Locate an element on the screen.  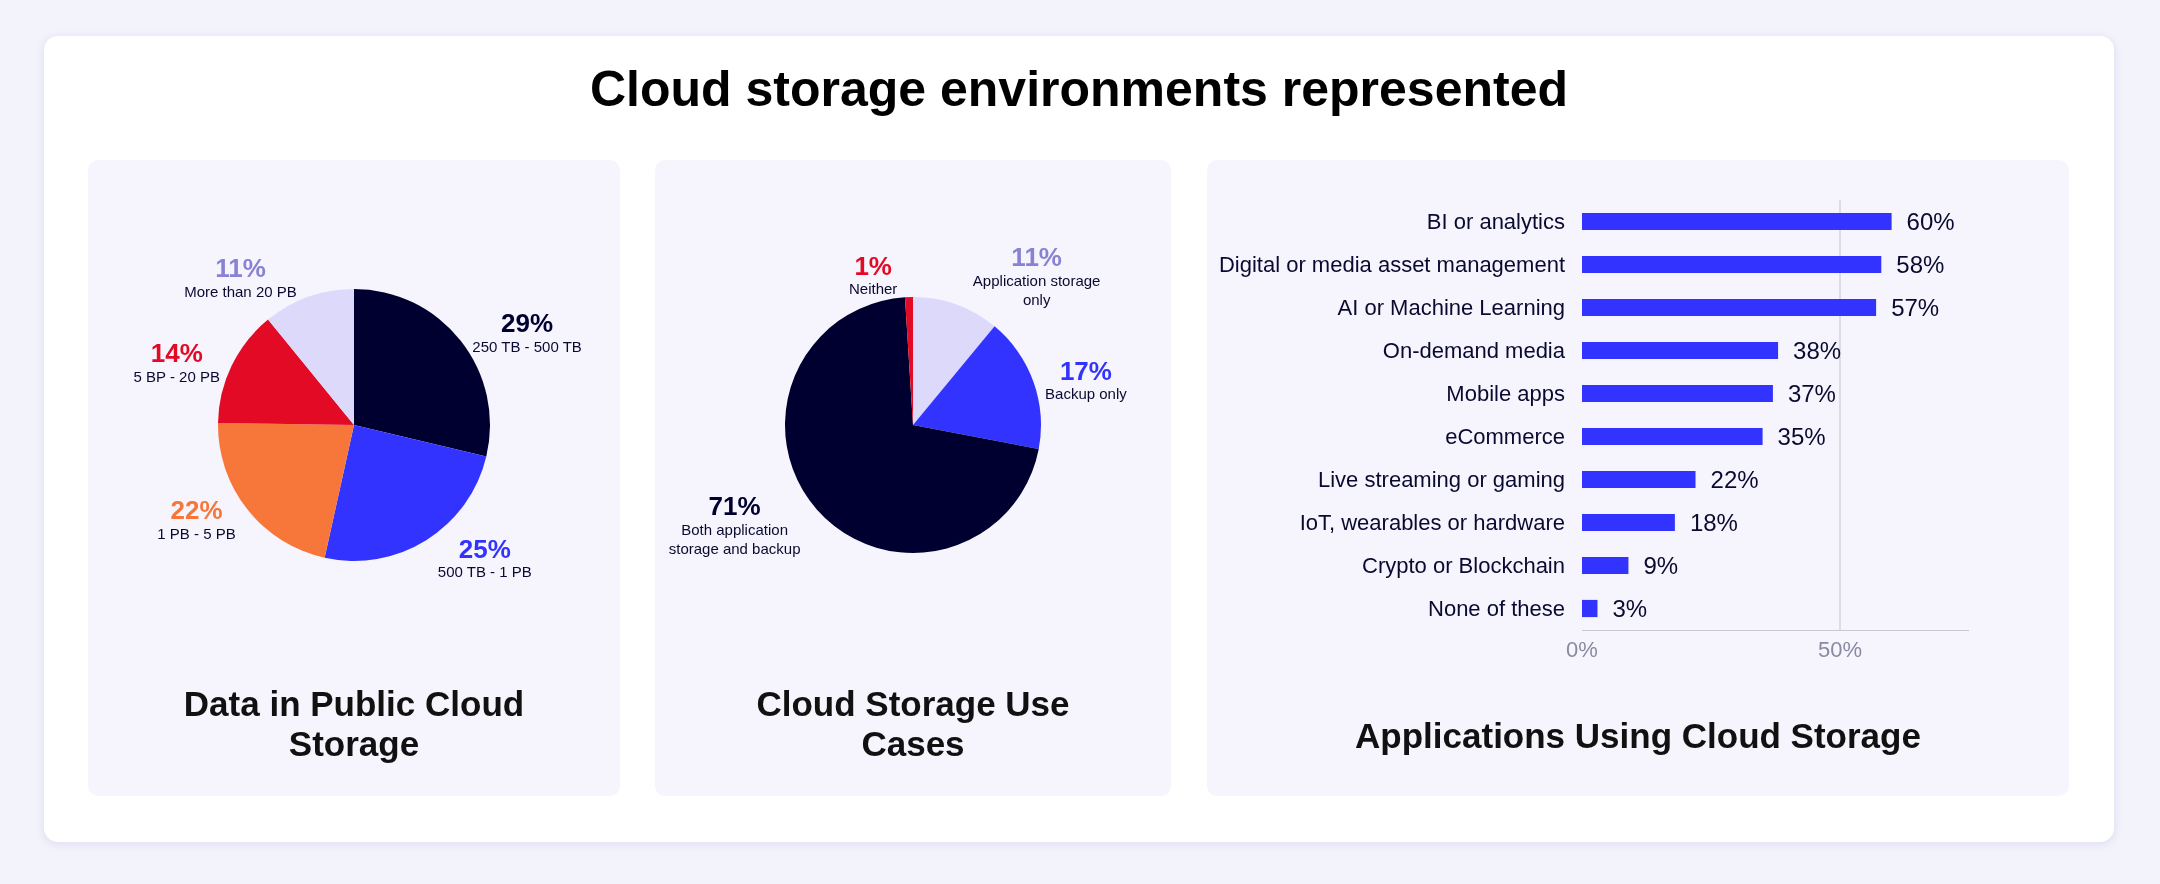
y-tick-label: Live streaming or gaming is located at coordinates (1441, 480).